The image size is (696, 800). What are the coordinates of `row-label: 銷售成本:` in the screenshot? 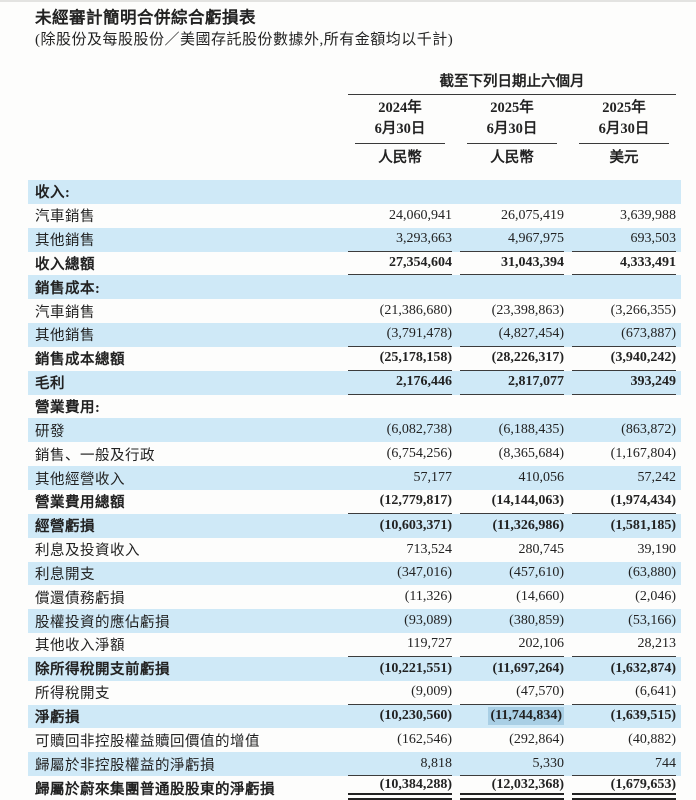 It's located at (68, 288).